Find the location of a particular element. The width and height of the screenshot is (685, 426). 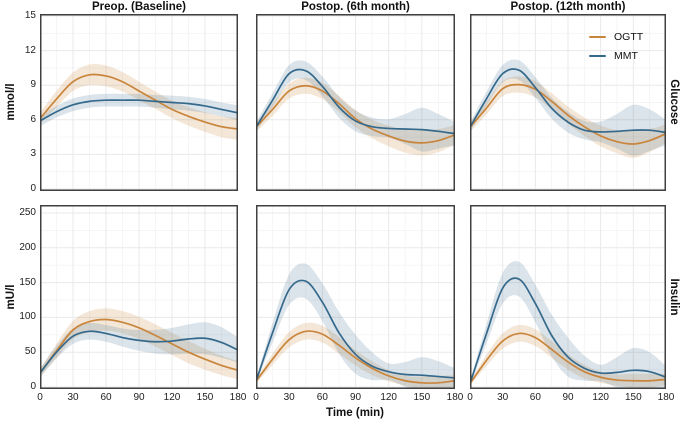

panel-glucose-postop12 is located at coordinates (568, 102).